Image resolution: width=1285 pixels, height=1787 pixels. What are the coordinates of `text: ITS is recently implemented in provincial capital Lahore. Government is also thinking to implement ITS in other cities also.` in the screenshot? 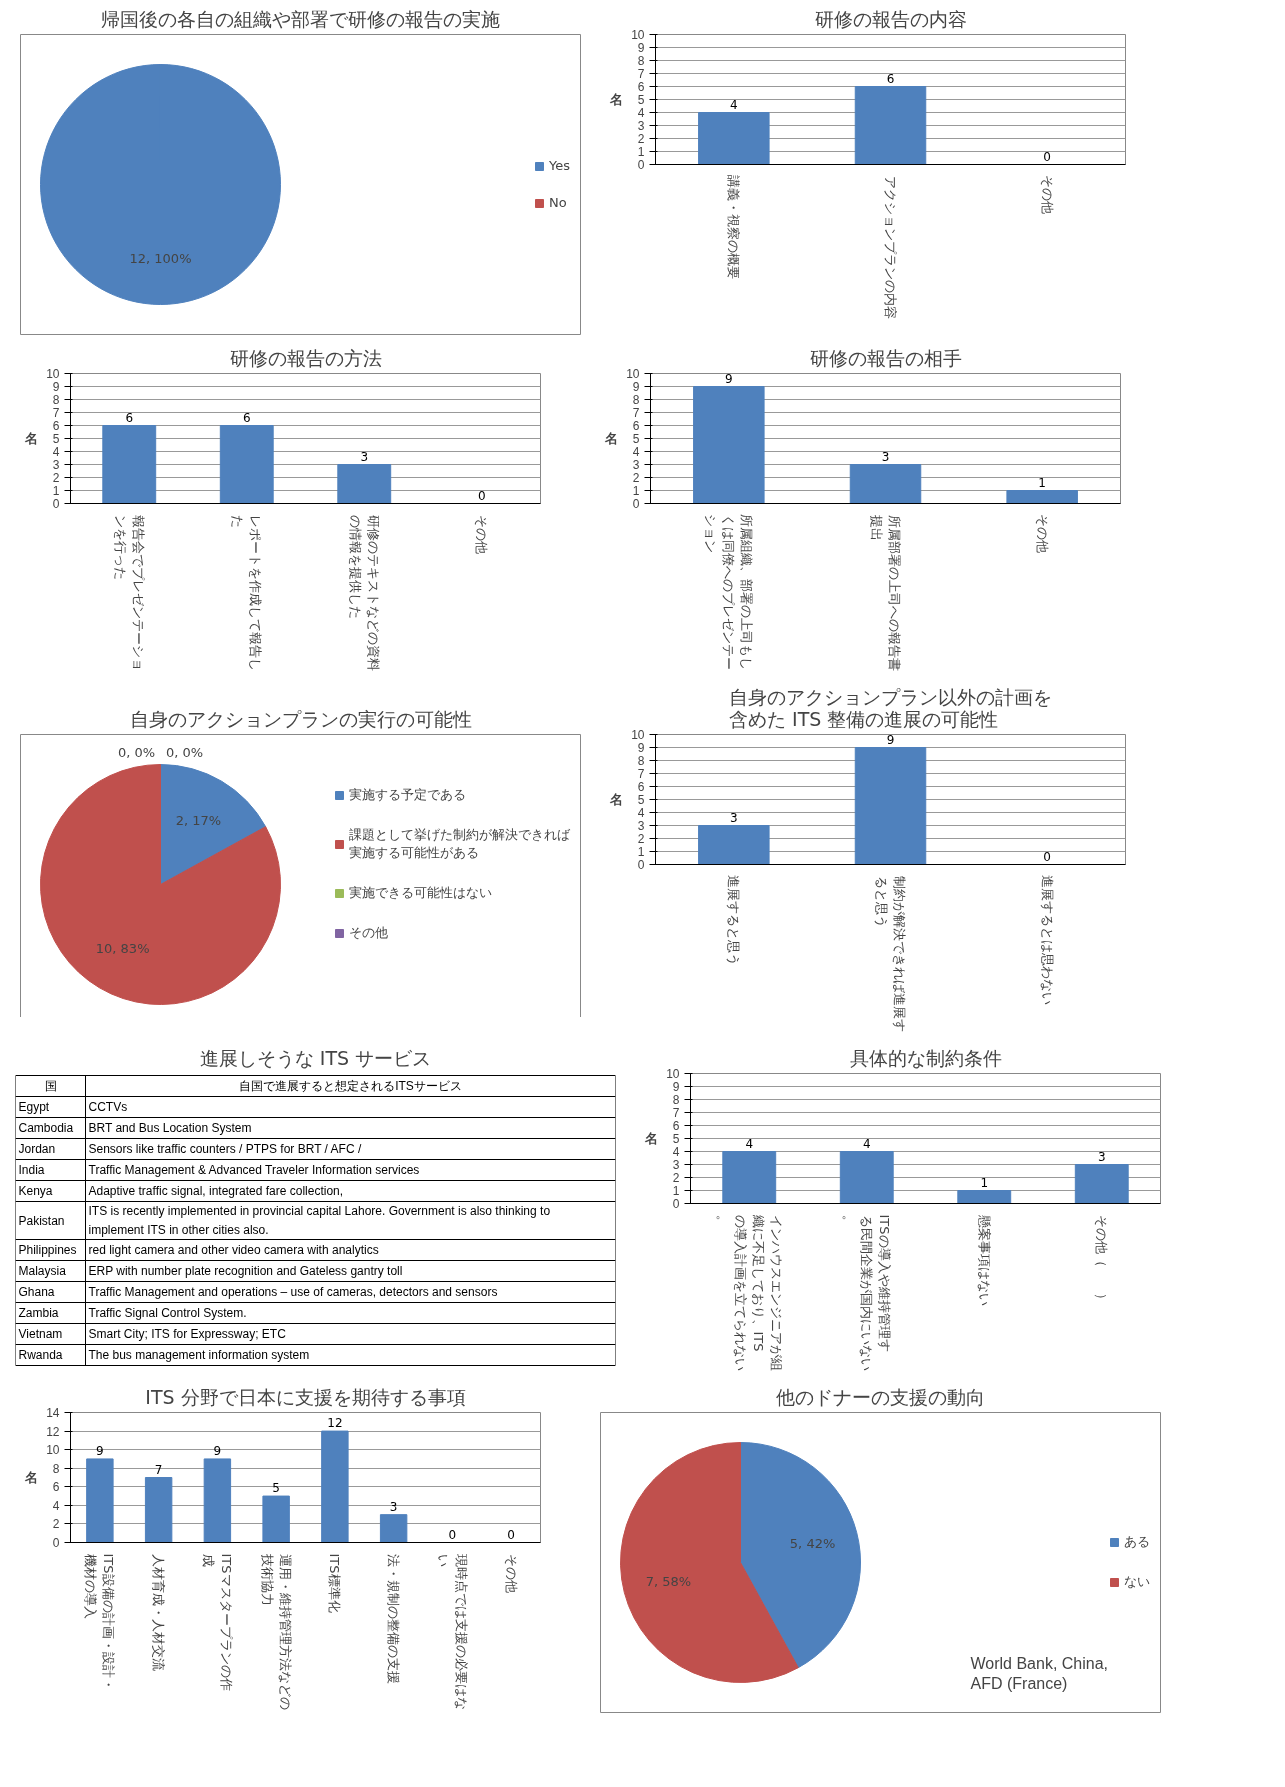 It's located at (319, 1220).